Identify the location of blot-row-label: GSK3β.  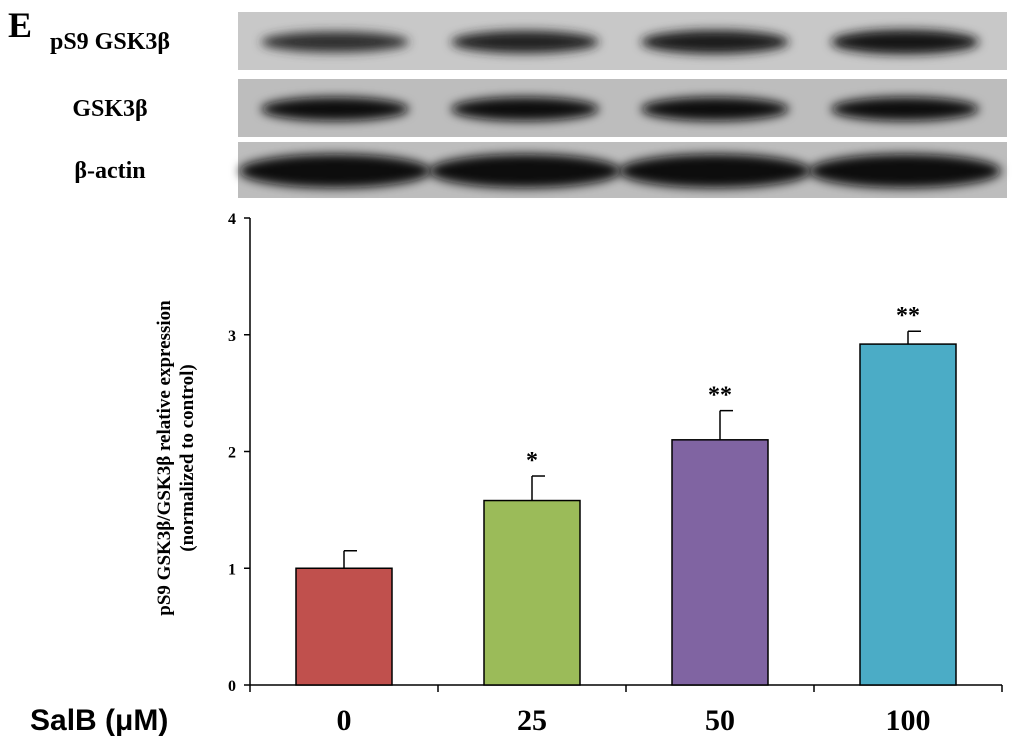
(109, 109).